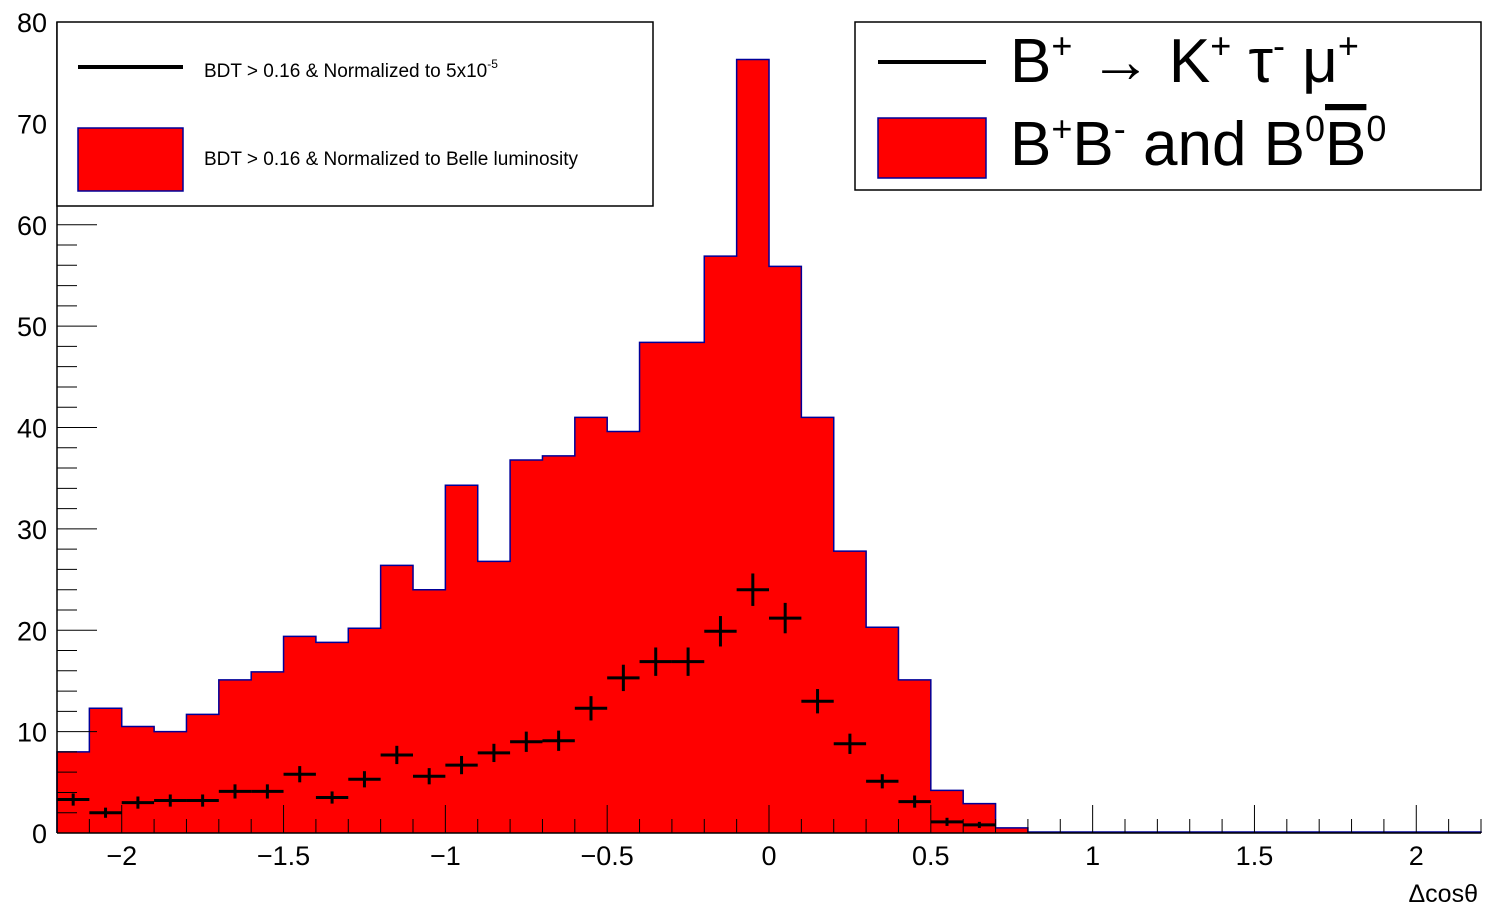  Describe the element at coordinates (32, 23) in the screenshot. I see `y-tick-label: 80` at that location.